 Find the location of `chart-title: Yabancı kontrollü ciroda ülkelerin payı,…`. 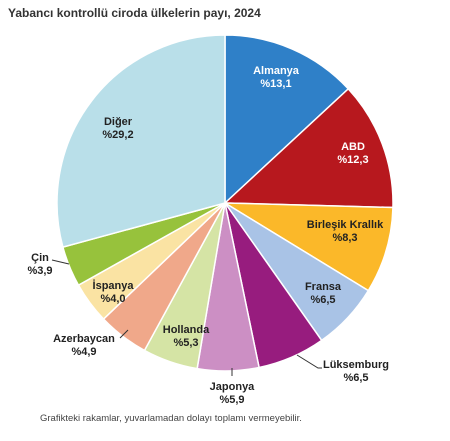

chart-title: Yabancı kontrollü ciroda ülkelerin payı,… is located at coordinates (134, 13).